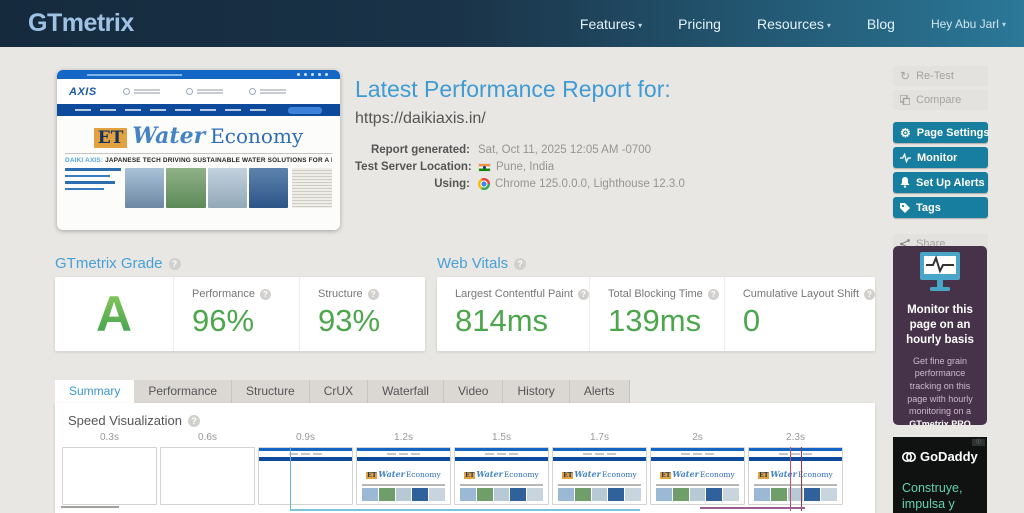 This screenshot has width=1024, height=513. I want to click on axis-logo: AXIS, so click(83, 91).